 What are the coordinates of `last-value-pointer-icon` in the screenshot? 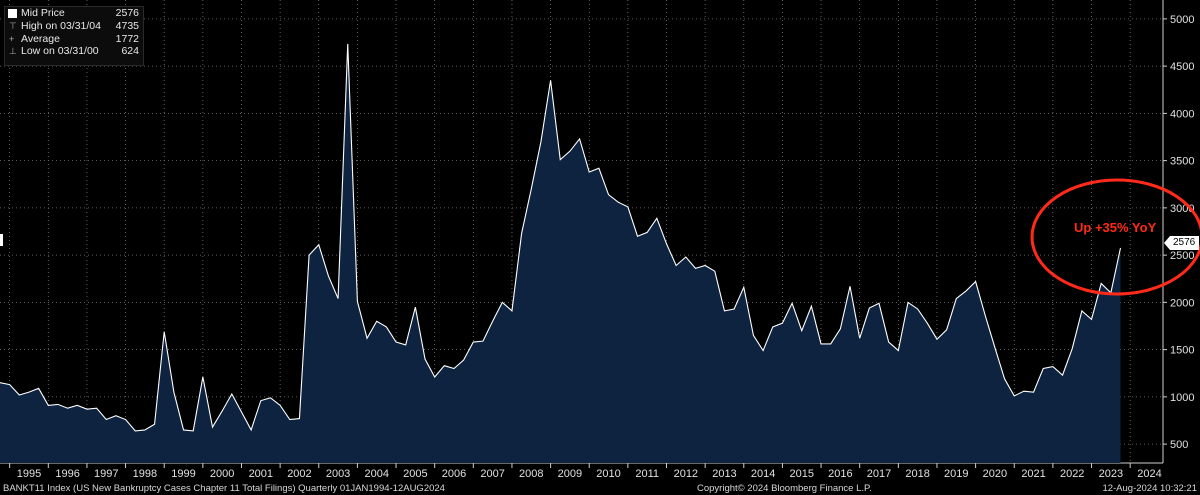 It's located at (1167, 243).